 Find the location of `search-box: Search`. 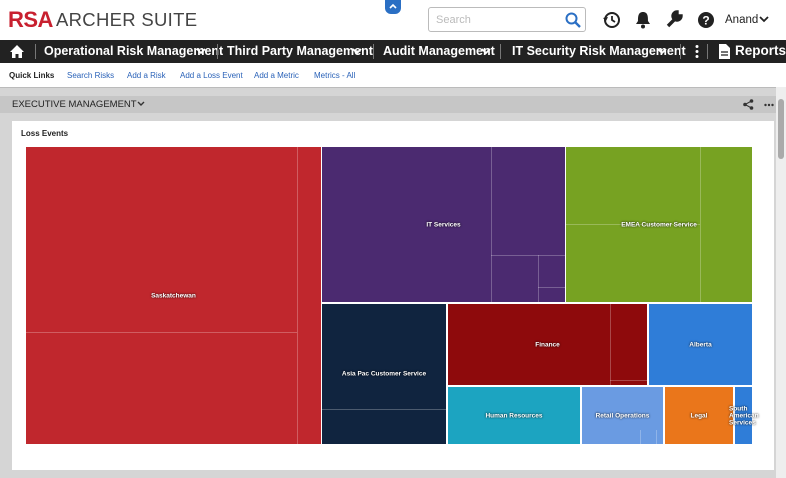

search-box: Search is located at coordinates (507, 19).